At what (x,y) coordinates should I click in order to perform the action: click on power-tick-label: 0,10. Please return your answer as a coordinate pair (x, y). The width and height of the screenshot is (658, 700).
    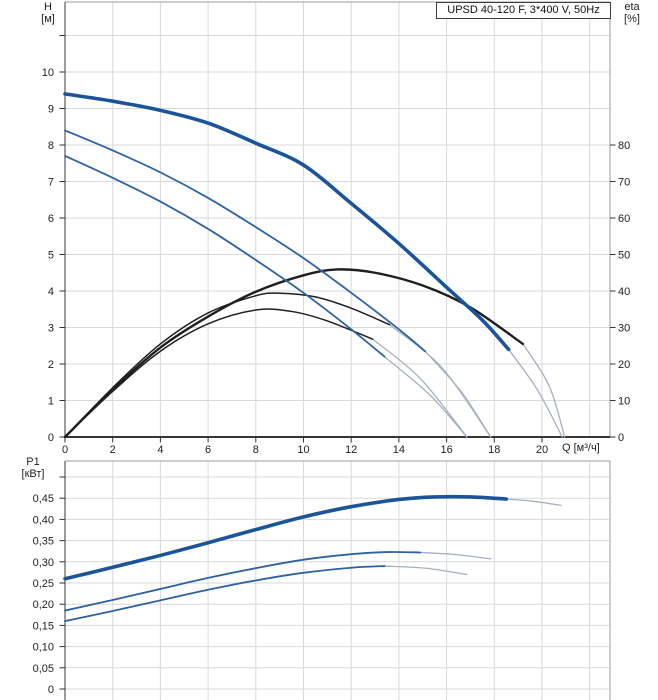
    Looking at the image, I should click on (43, 648).